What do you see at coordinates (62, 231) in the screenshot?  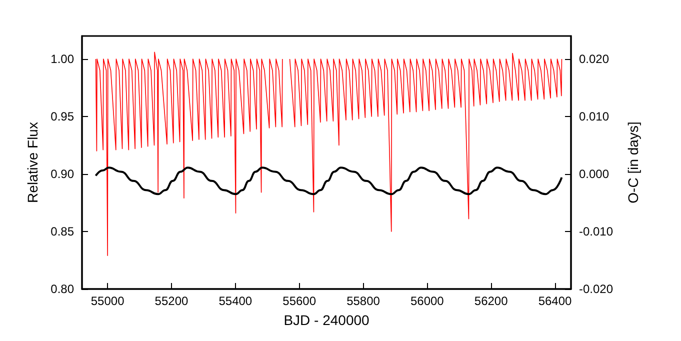 I see `y-tick-label: 0.85` at bounding box center [62, 231].